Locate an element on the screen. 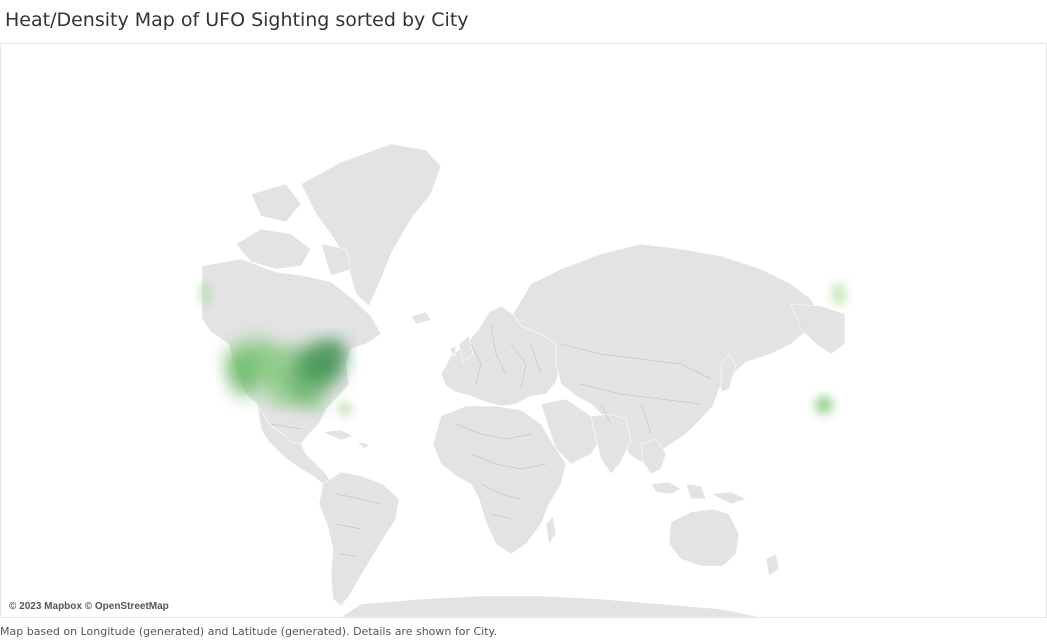 The image size is (1047, 642). landmass-indonesia is located at coordinates (698, 493).